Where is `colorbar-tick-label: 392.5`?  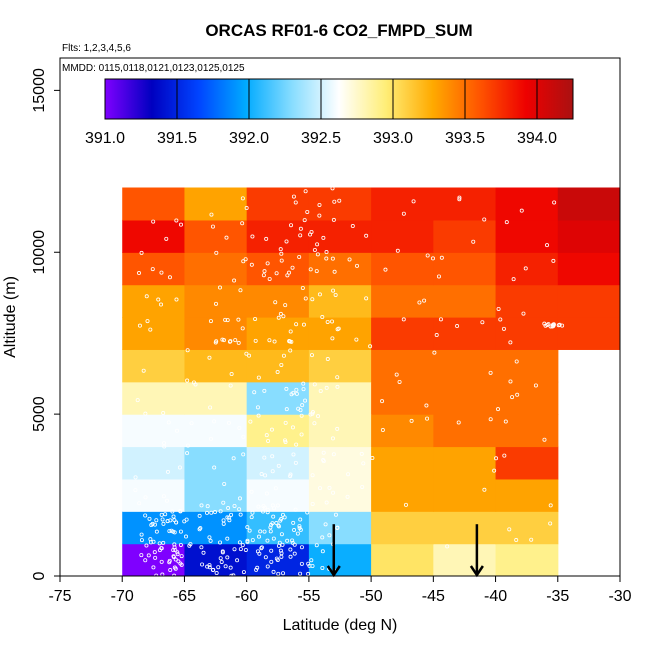 colorbar-tick-label: 392.5 is located at coordinates (321, 138).